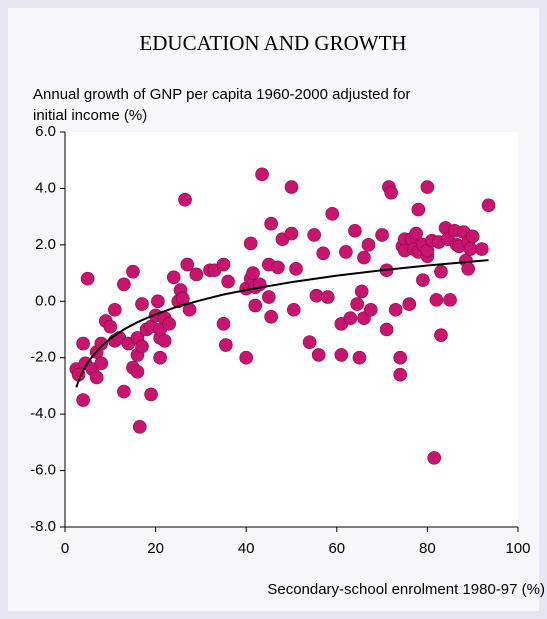 This screenshot has width=547, height=619. I want to click on x-tick-label: 60, so click(336, 548).